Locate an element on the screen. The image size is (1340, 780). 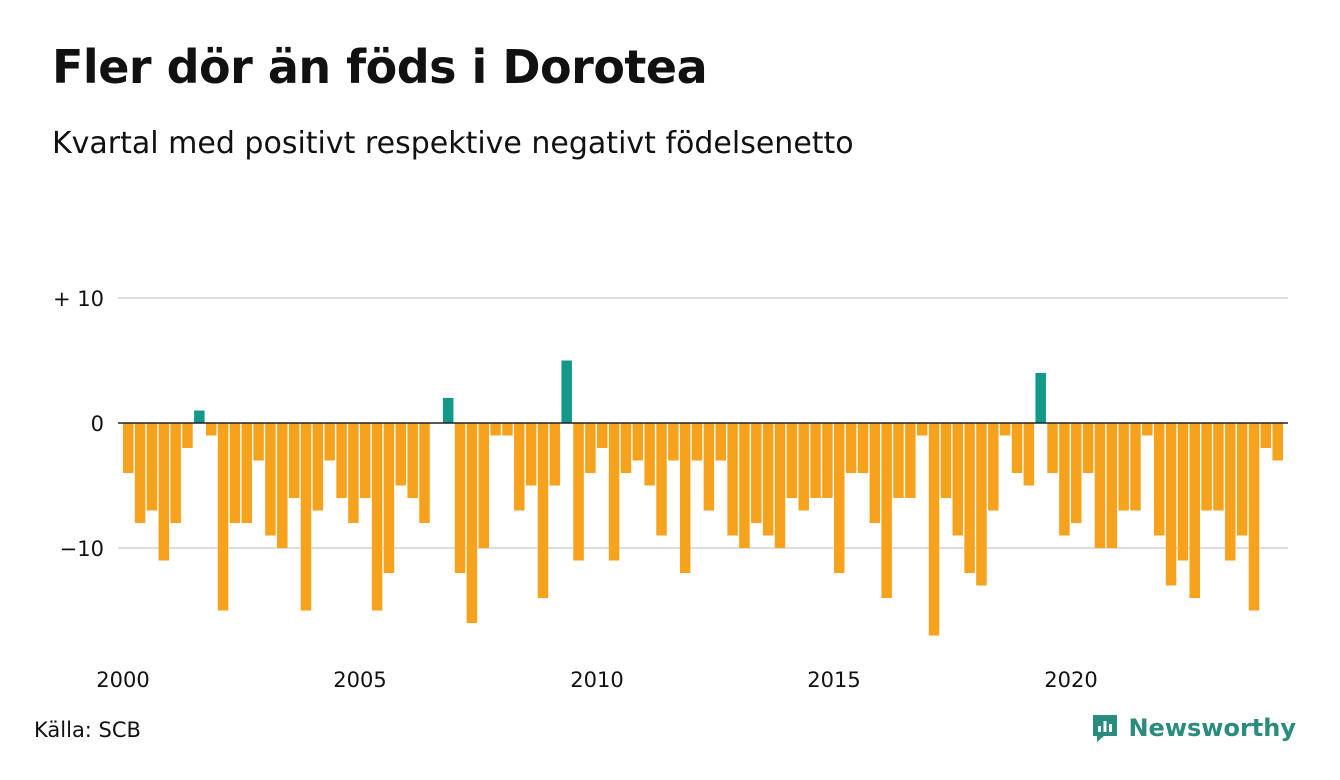
x-tick-label: 2005 is located at coordinates (359, 680).